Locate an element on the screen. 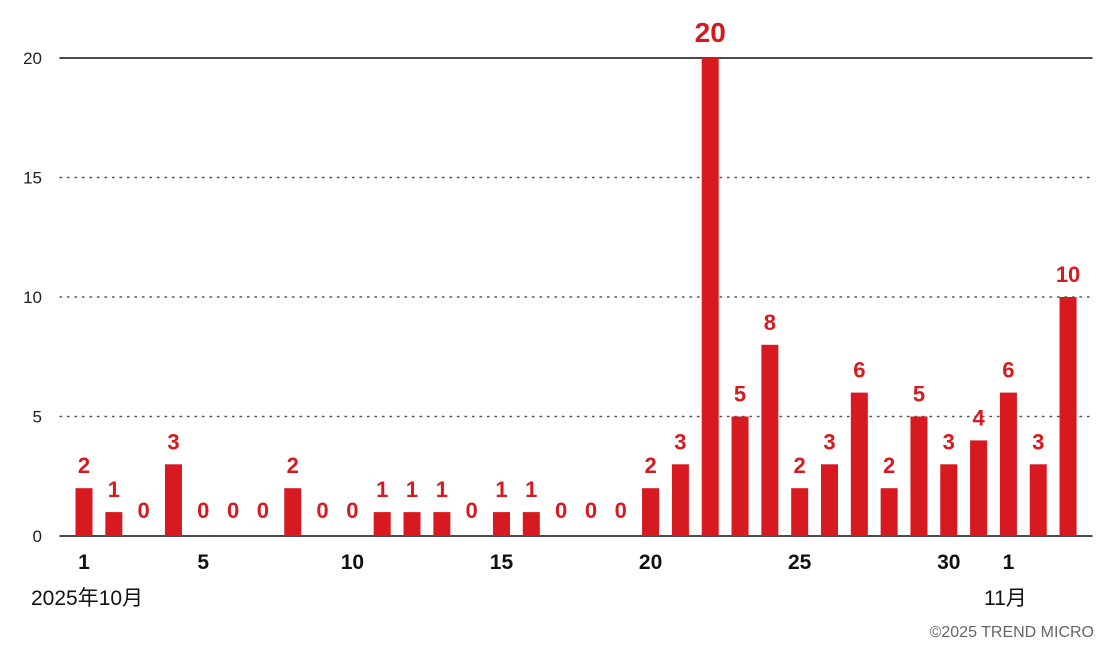 The height and width of the screenshot is (662, 1114). value-label-5: 0 is located at coordinates (203, 510).